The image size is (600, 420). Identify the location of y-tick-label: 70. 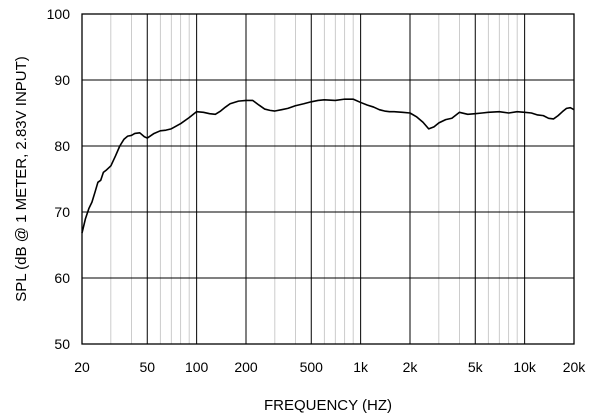
(62, 212).